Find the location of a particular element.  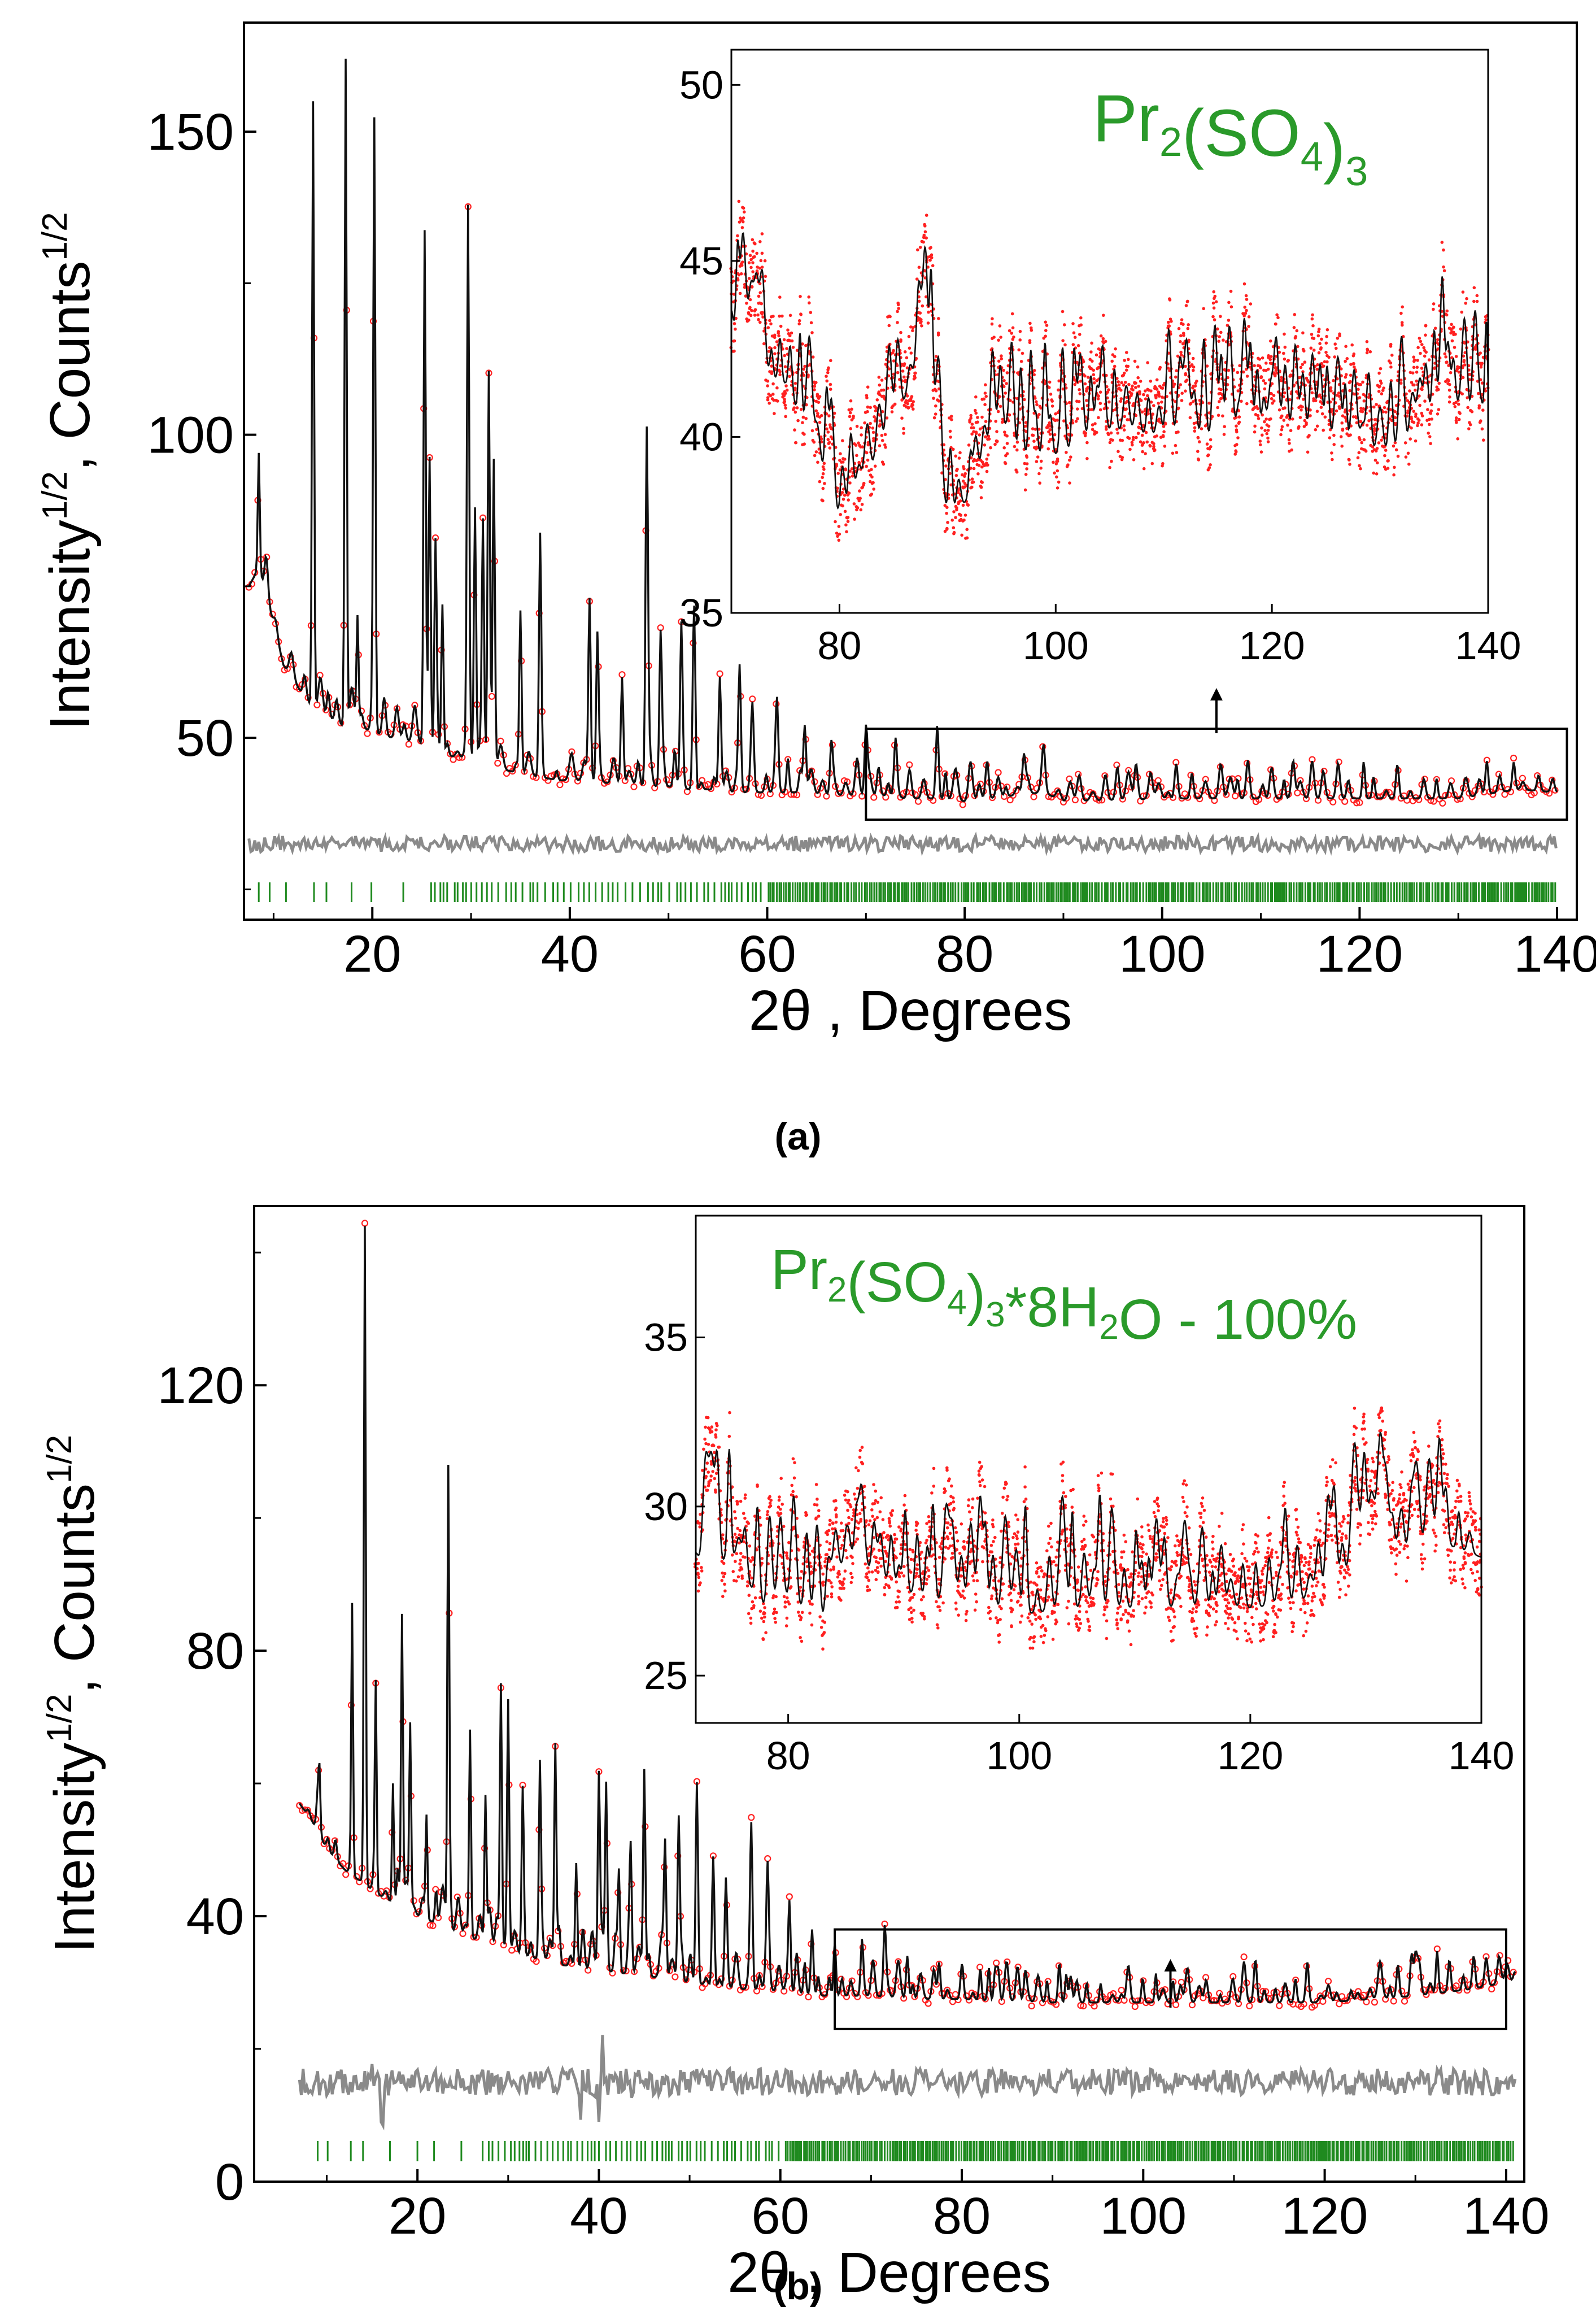

y-tick-label: 150 is located at coordinates (190, 132).